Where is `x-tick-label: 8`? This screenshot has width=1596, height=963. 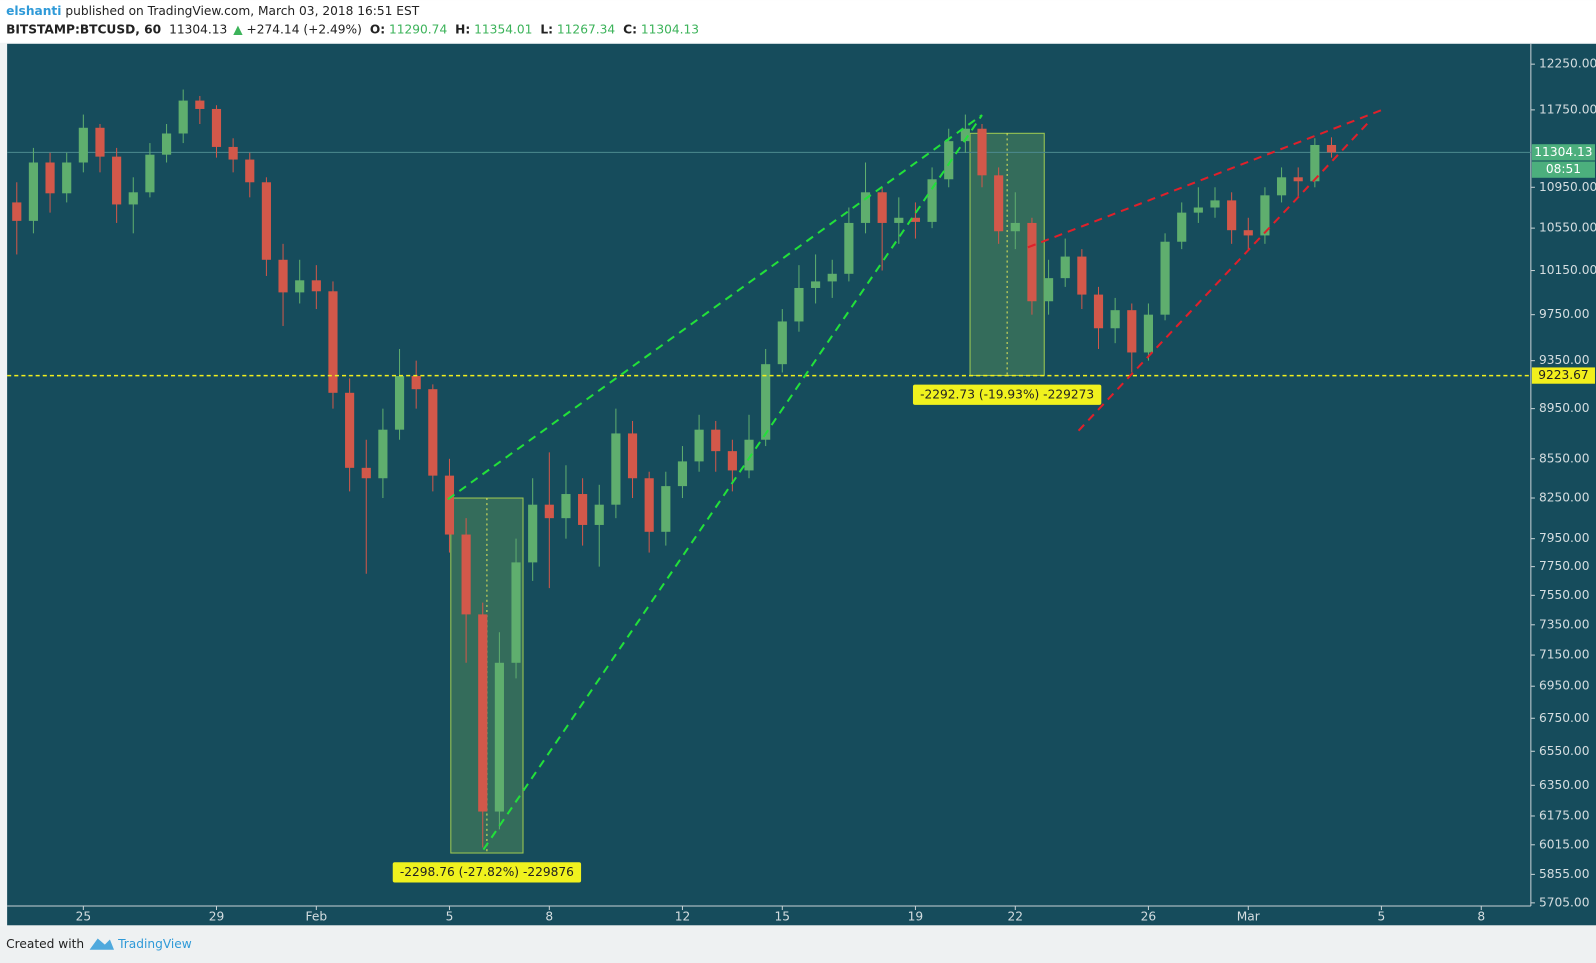 x-tick-label: 8 is located at coordinates (549, 917).